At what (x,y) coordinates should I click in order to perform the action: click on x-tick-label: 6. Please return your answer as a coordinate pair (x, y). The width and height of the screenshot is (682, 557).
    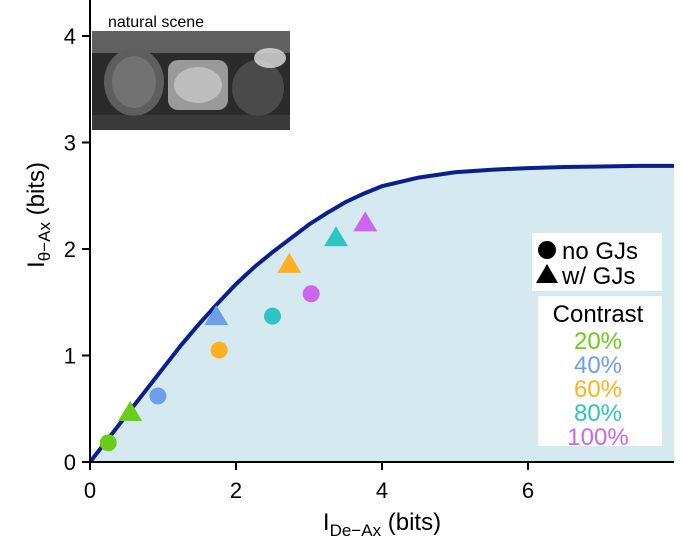
    Looking at the image, I should click on (528, 490).